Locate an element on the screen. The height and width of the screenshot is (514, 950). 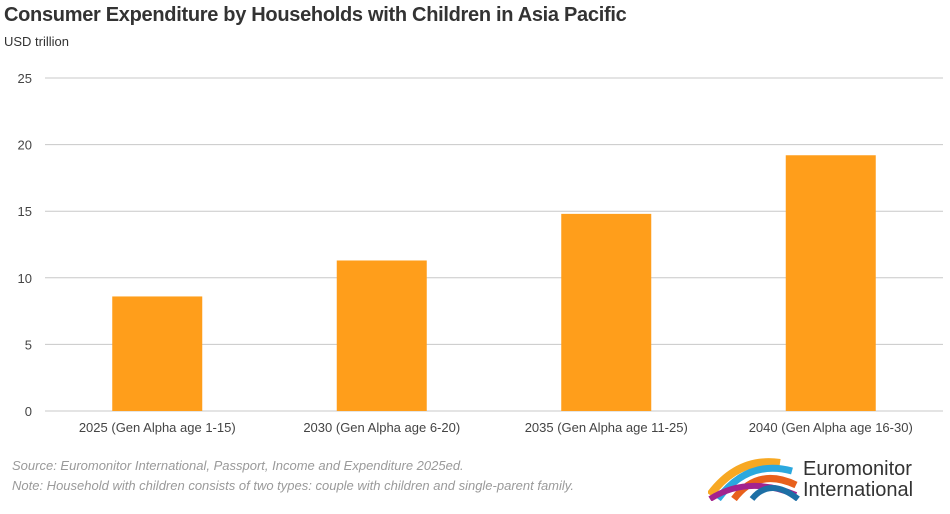
y-tick-label: 15 is located at coordinates (25, 211).